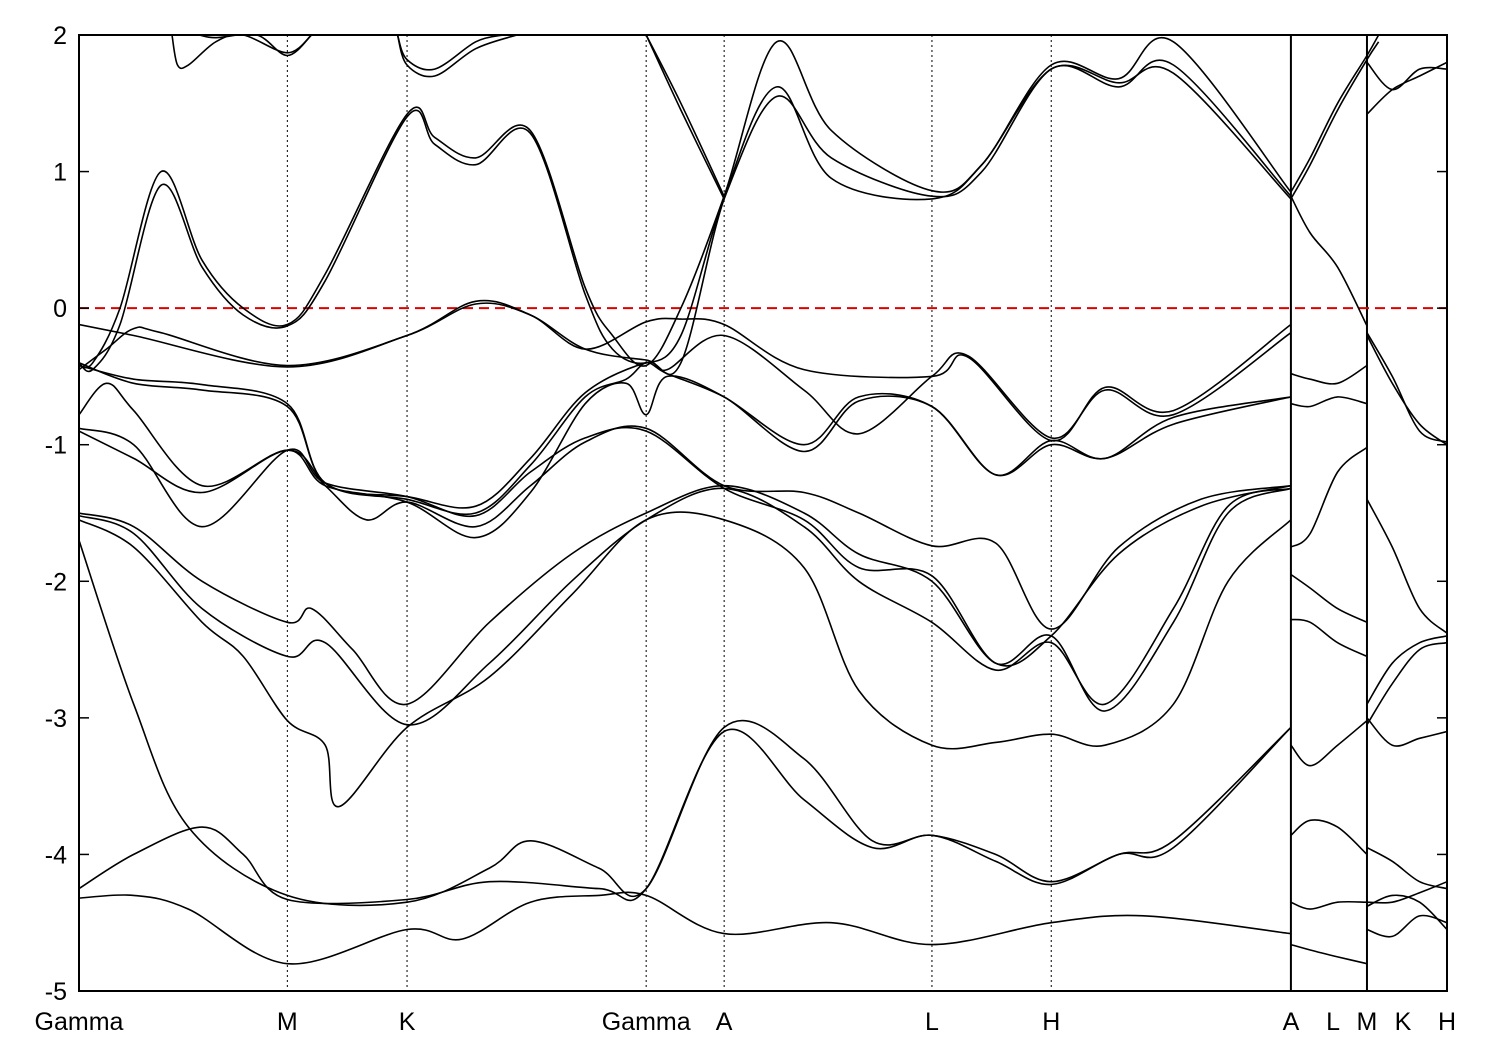 The width and height of the screenshot is (1500, 1050). I want to click on x-ticks-group: Gamma M K Gamma A L H A L M K H, so click(745, 1022).